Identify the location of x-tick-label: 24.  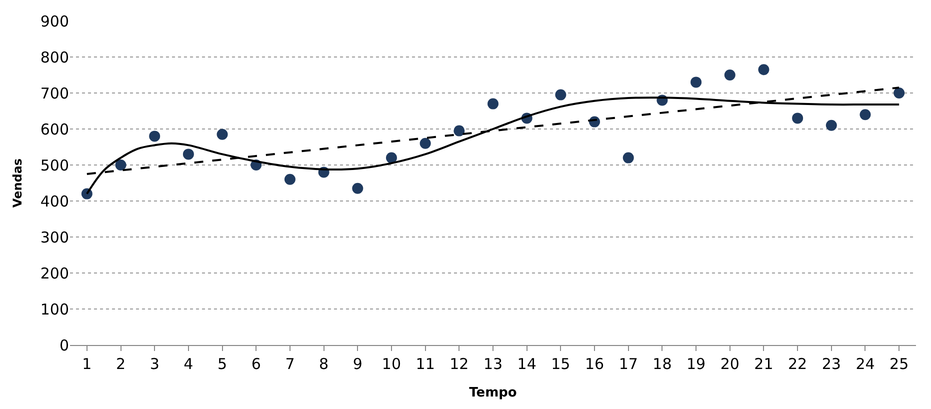
(865, 364).